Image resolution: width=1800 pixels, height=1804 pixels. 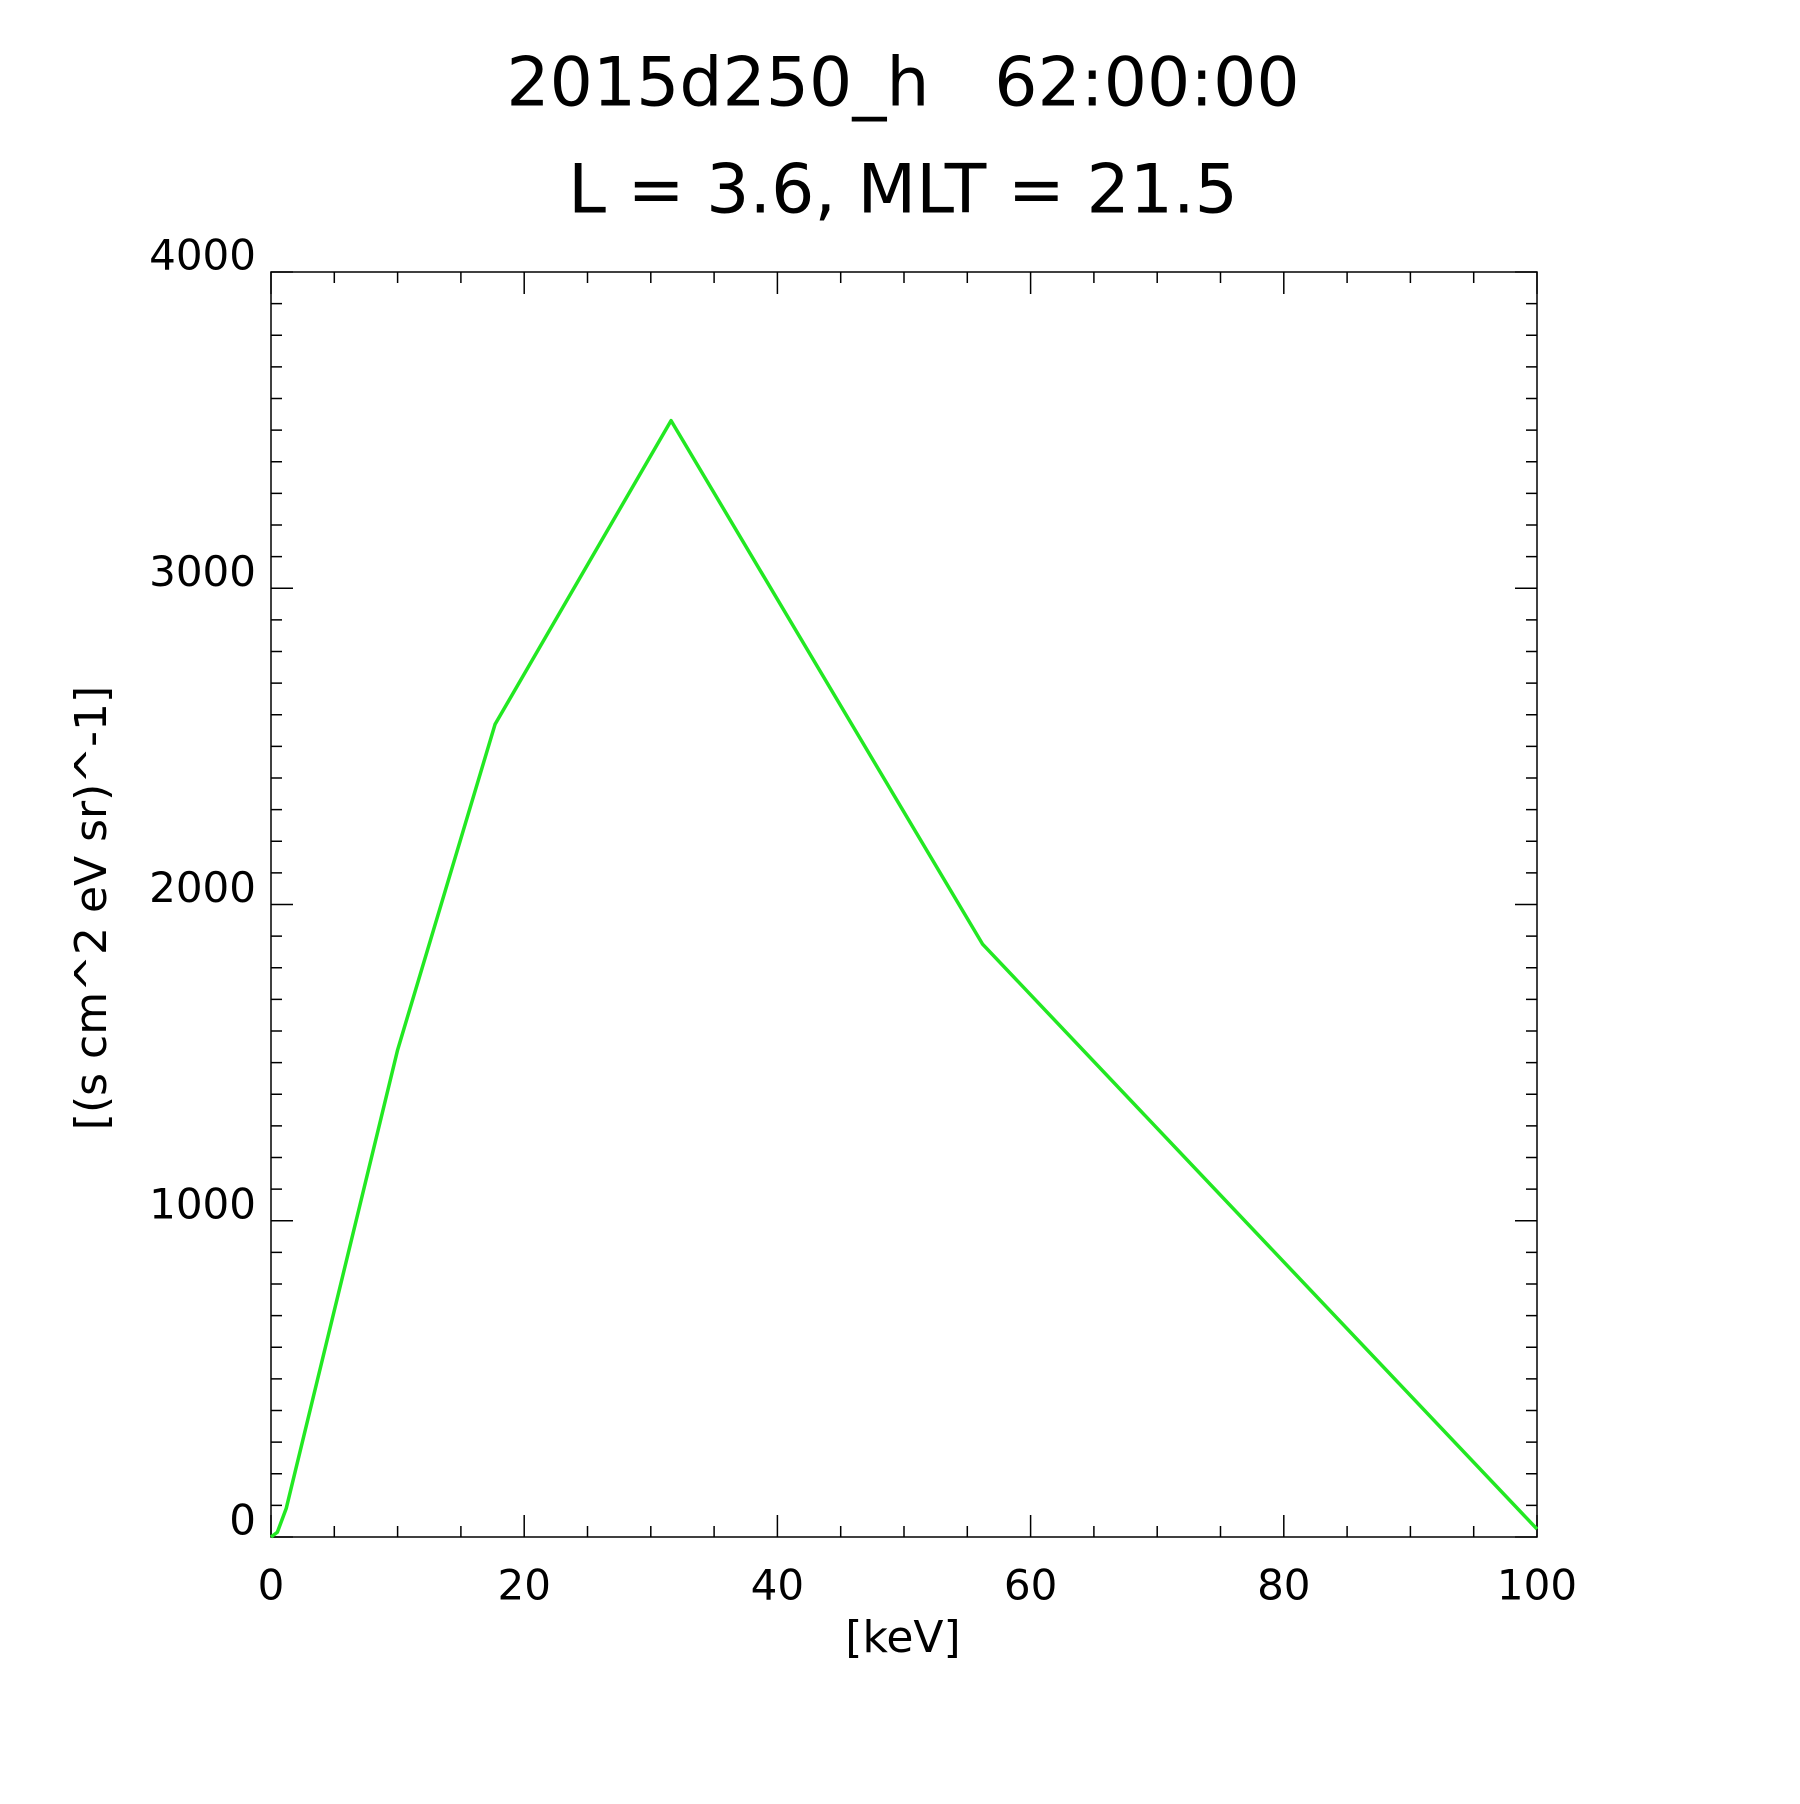 I want to click on chart-subtitle: L = 3.6, MLT = 21.5, so click(x=903, y=190).